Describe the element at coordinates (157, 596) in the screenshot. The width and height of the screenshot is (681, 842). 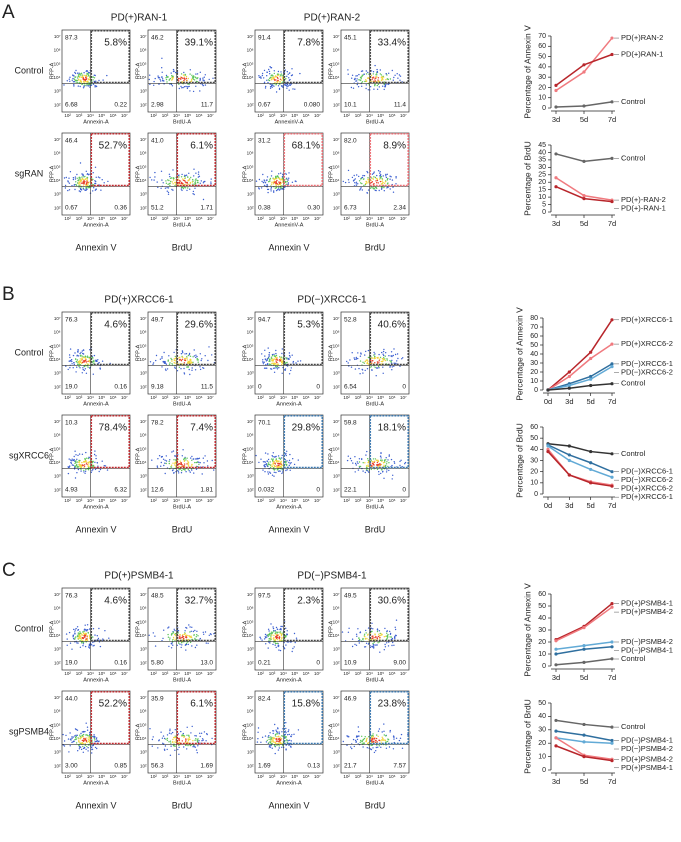
I see `quadrant-value: 48.5` at that location.